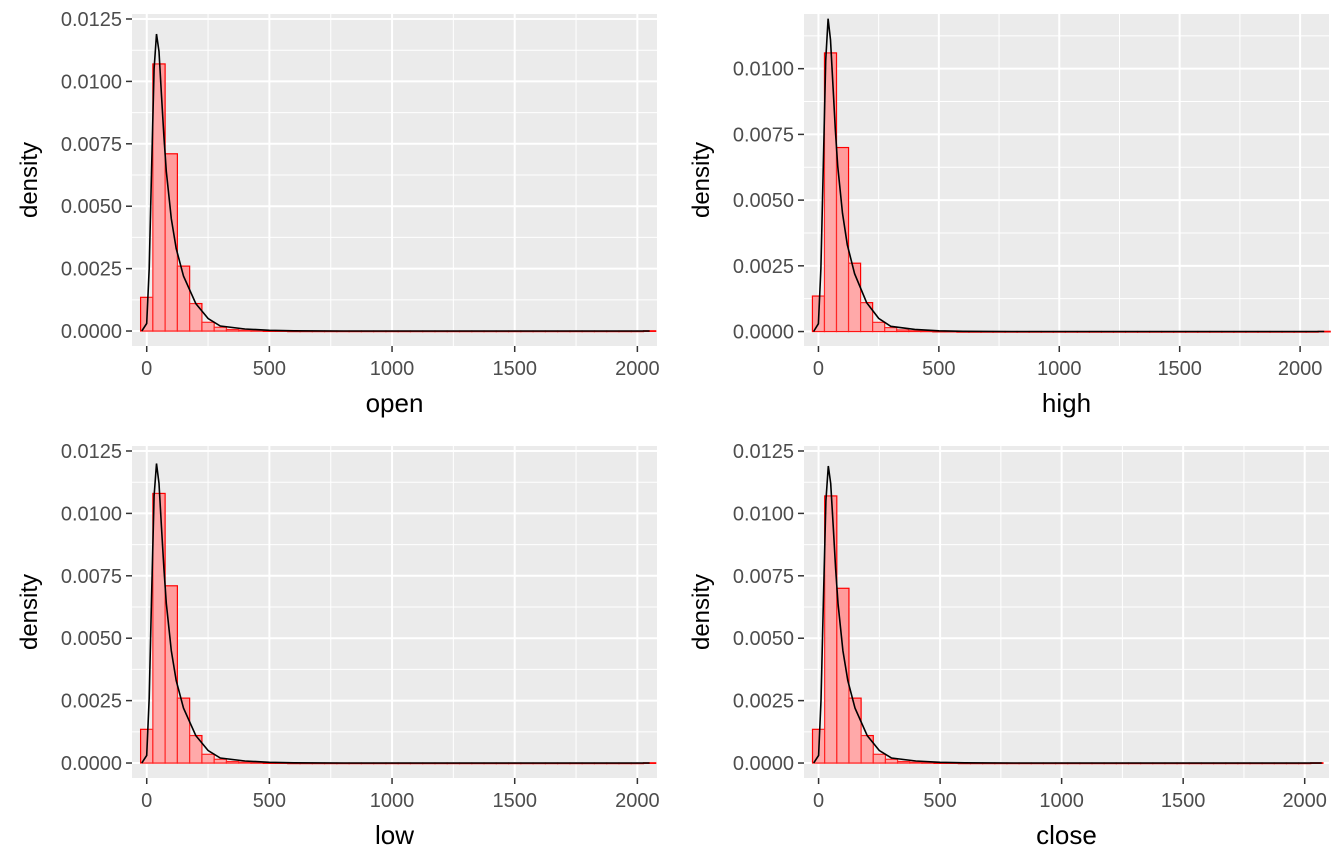 This screenshot has height=864, width=1344. I want to click on x-axis-title: close, so click(1066, 835).